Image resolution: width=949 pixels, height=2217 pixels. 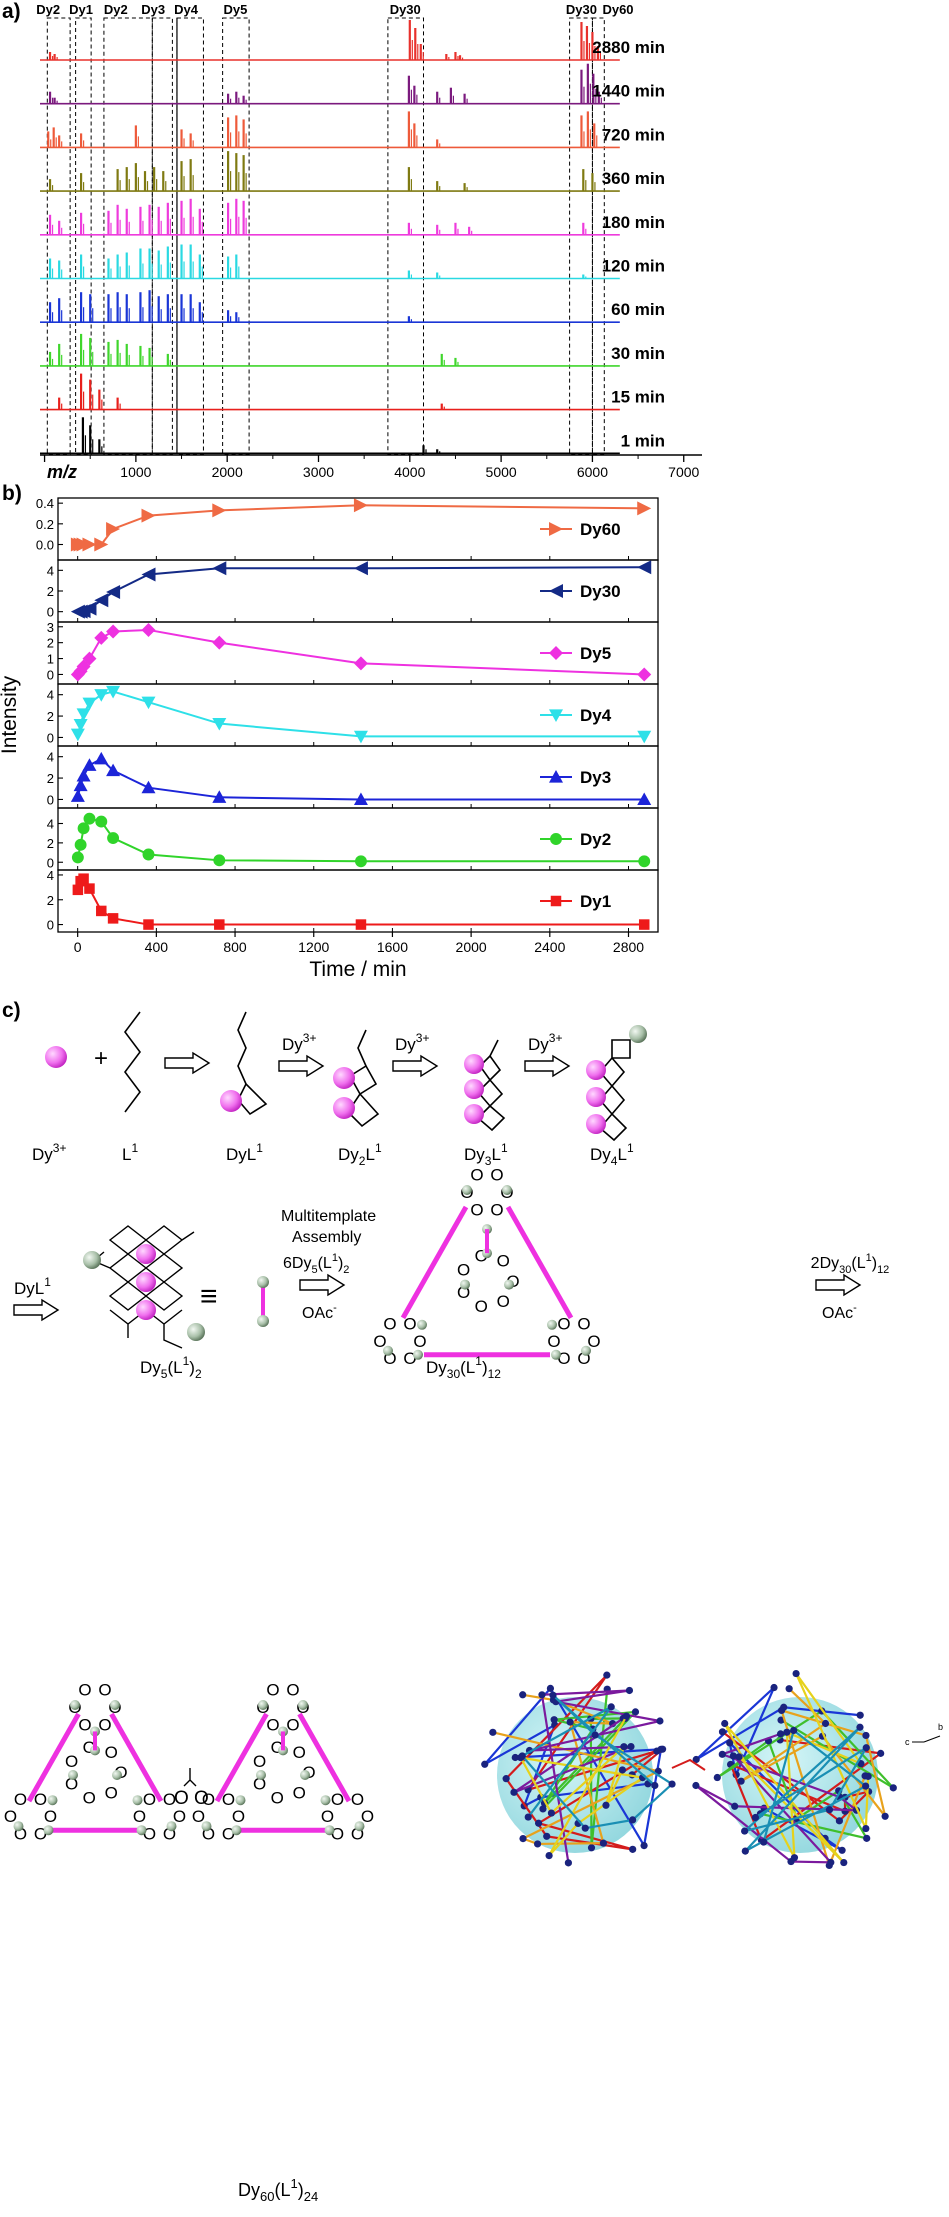 I want to click on panel-b-label: b), so click(x=12, y=493).